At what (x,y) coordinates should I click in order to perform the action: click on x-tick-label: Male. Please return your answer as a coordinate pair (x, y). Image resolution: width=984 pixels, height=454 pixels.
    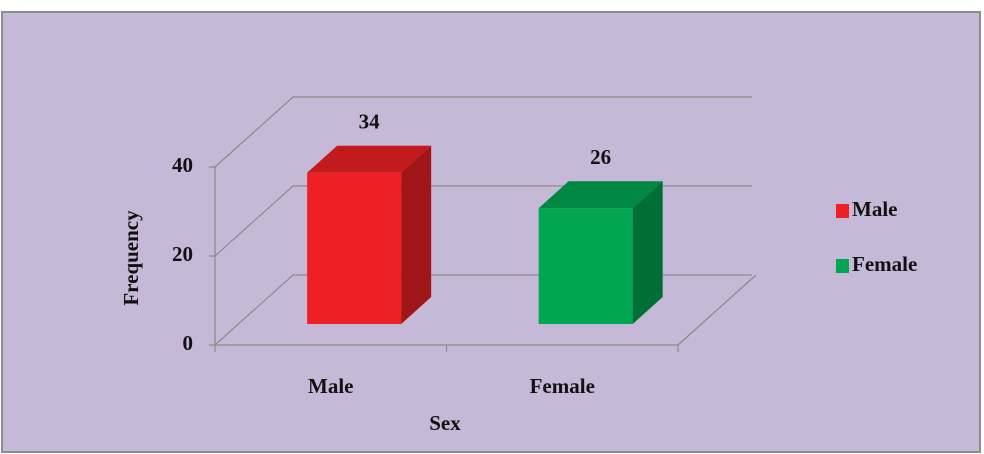
    Looking at the image, I should click on (330, 386).